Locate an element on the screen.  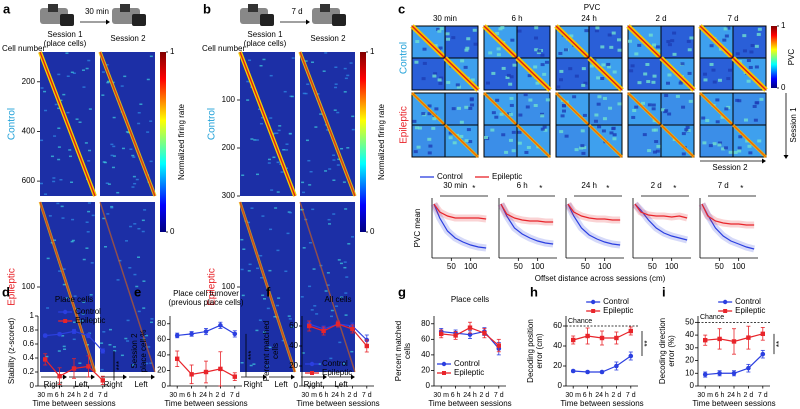
x-label: Right is located at coordinates (313, 384).